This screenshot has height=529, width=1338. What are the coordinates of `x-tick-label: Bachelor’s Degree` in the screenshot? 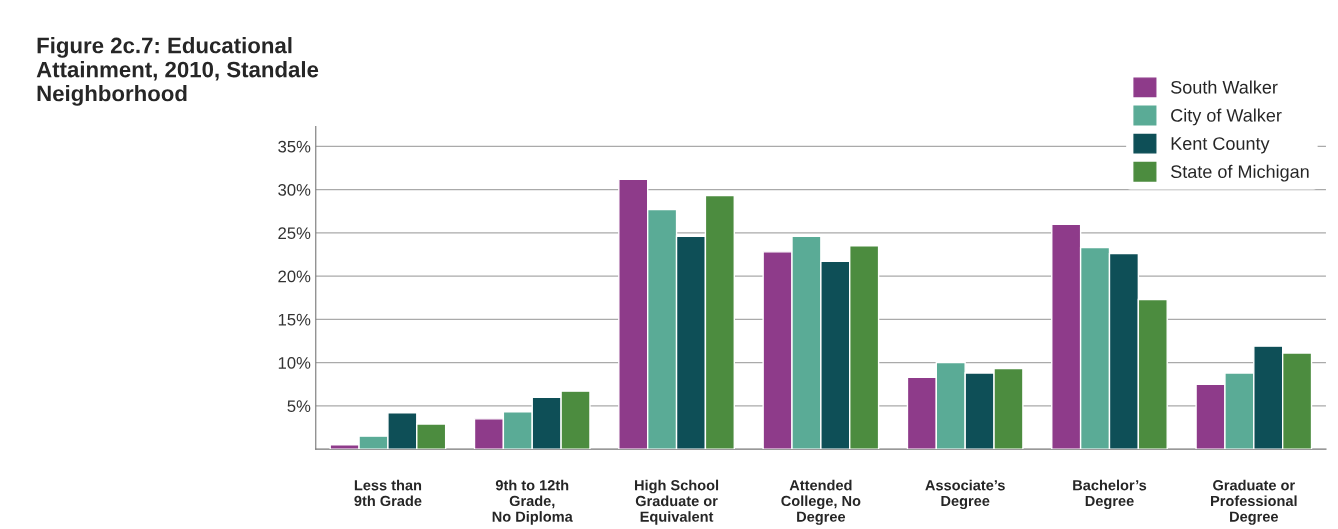 It's located at (1110, 494).